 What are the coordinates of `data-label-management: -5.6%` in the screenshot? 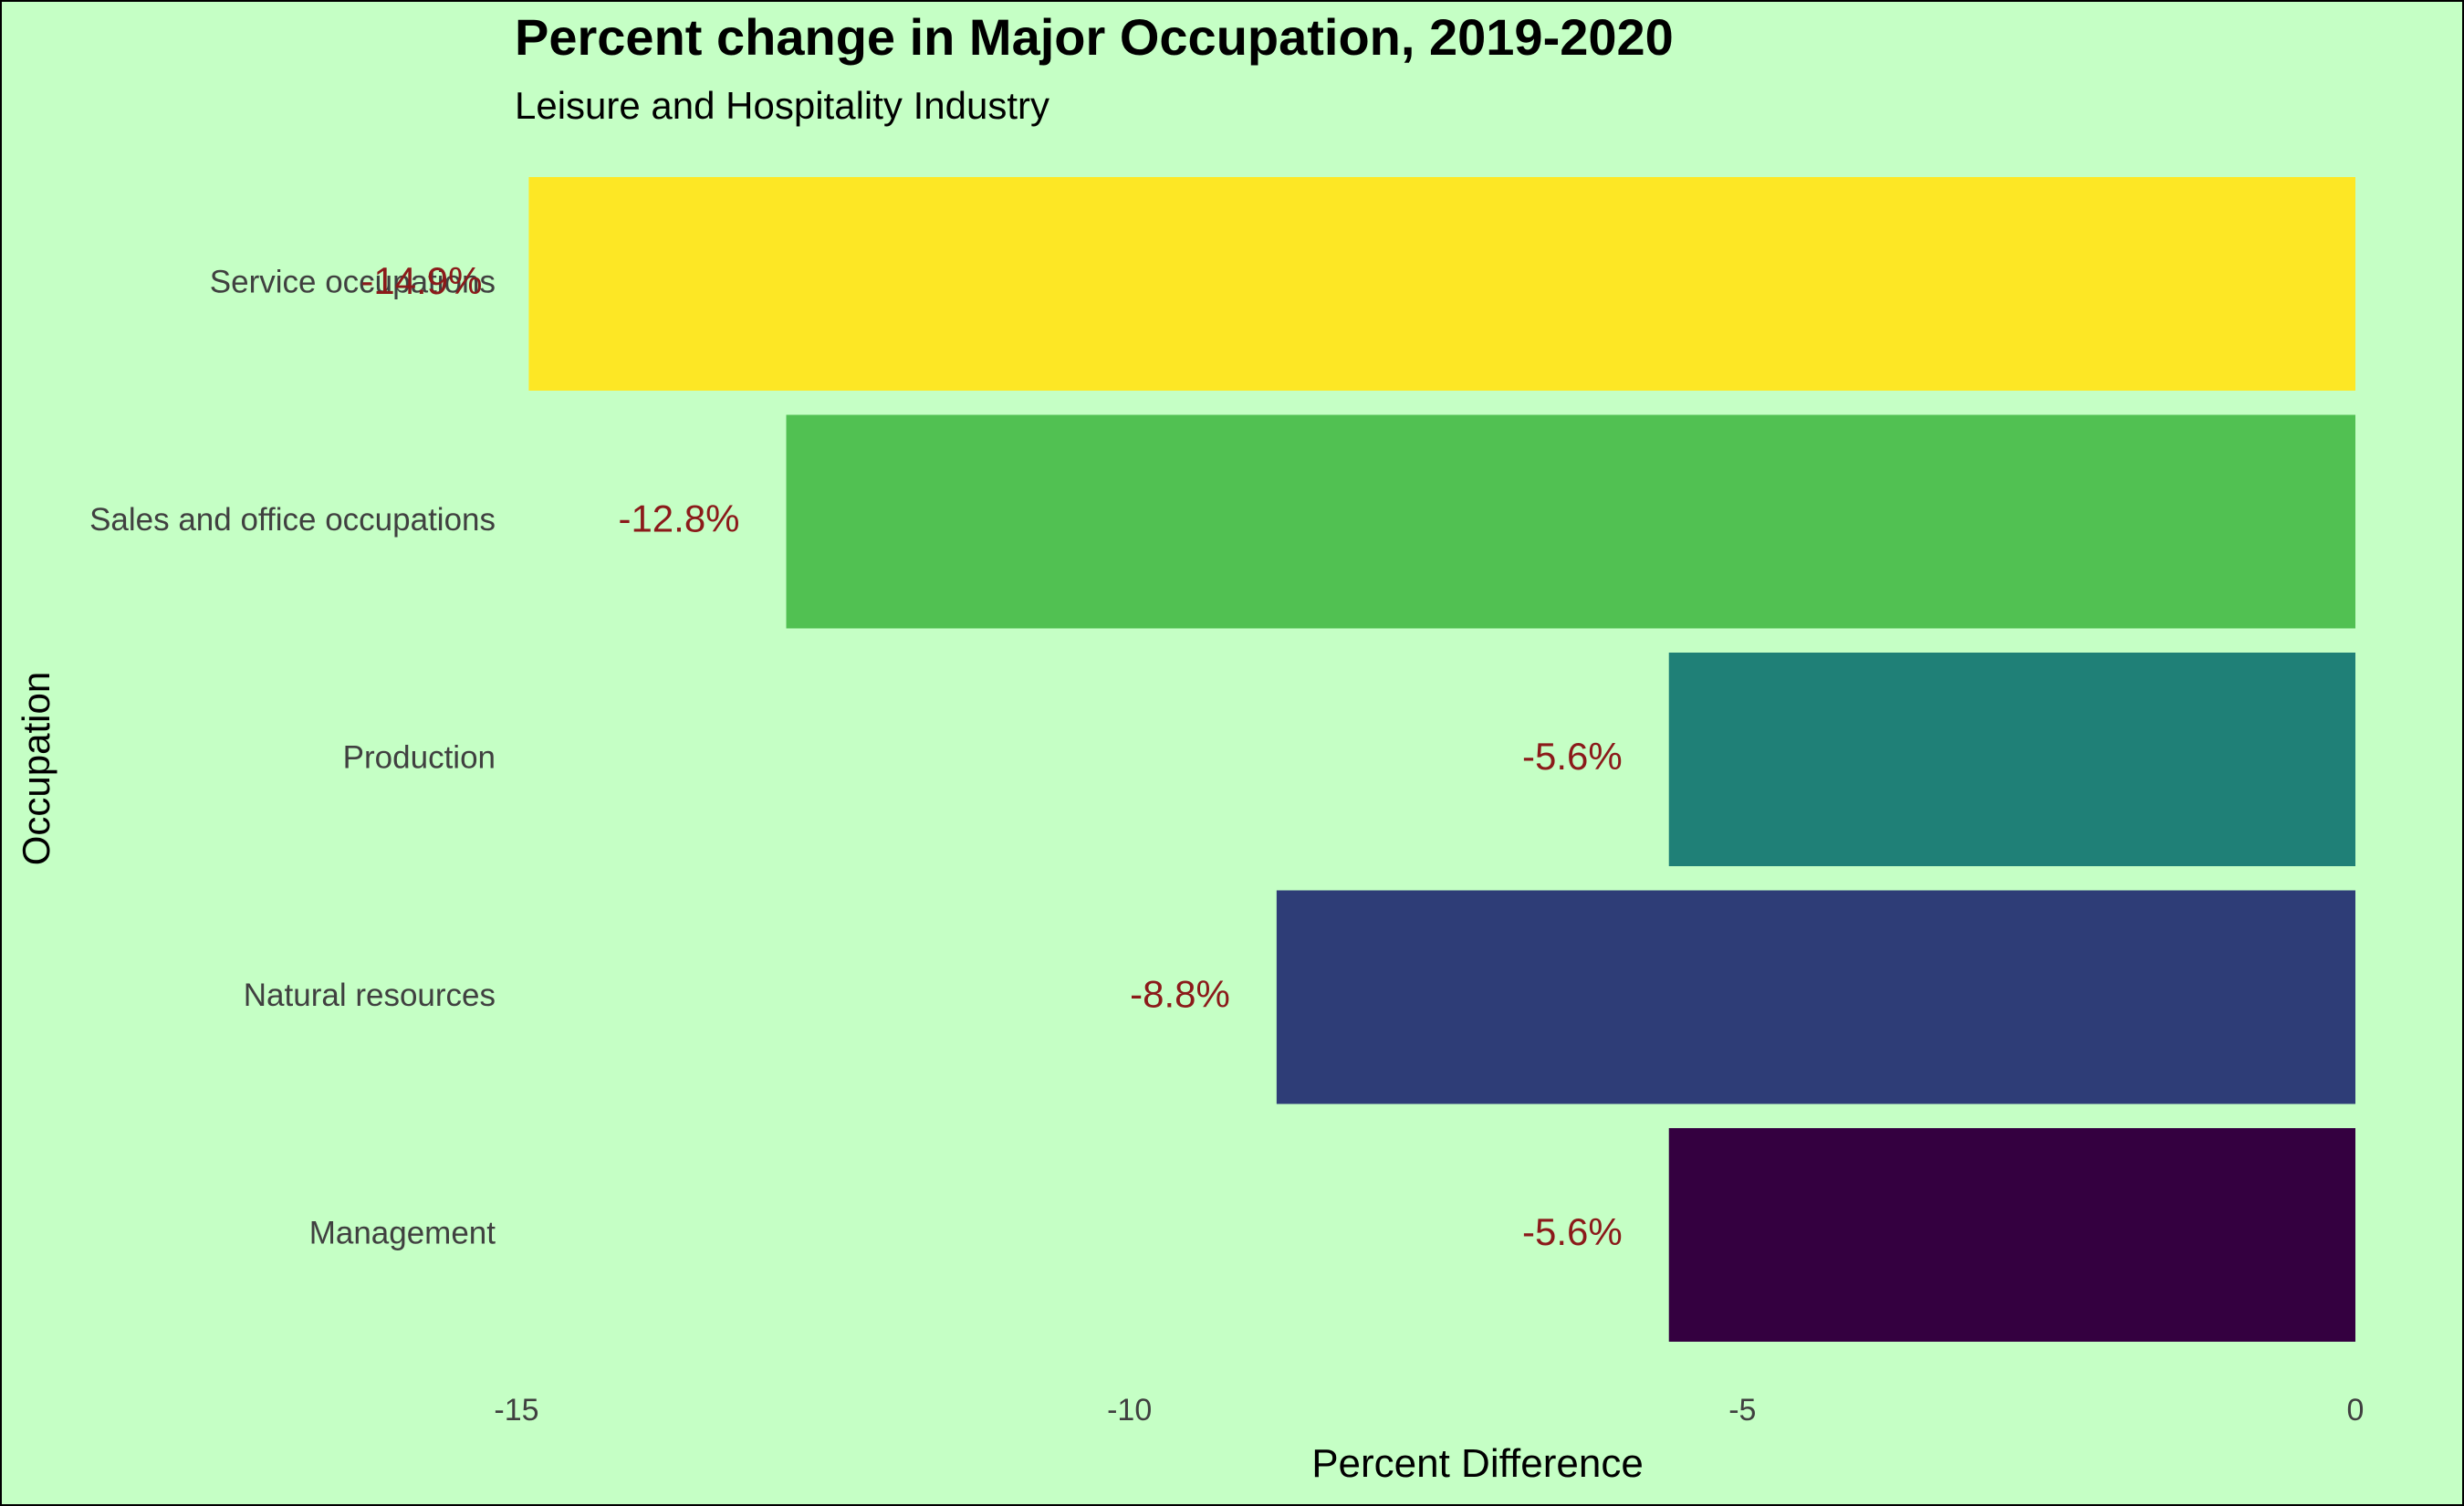 It's located at (1572, 1231).